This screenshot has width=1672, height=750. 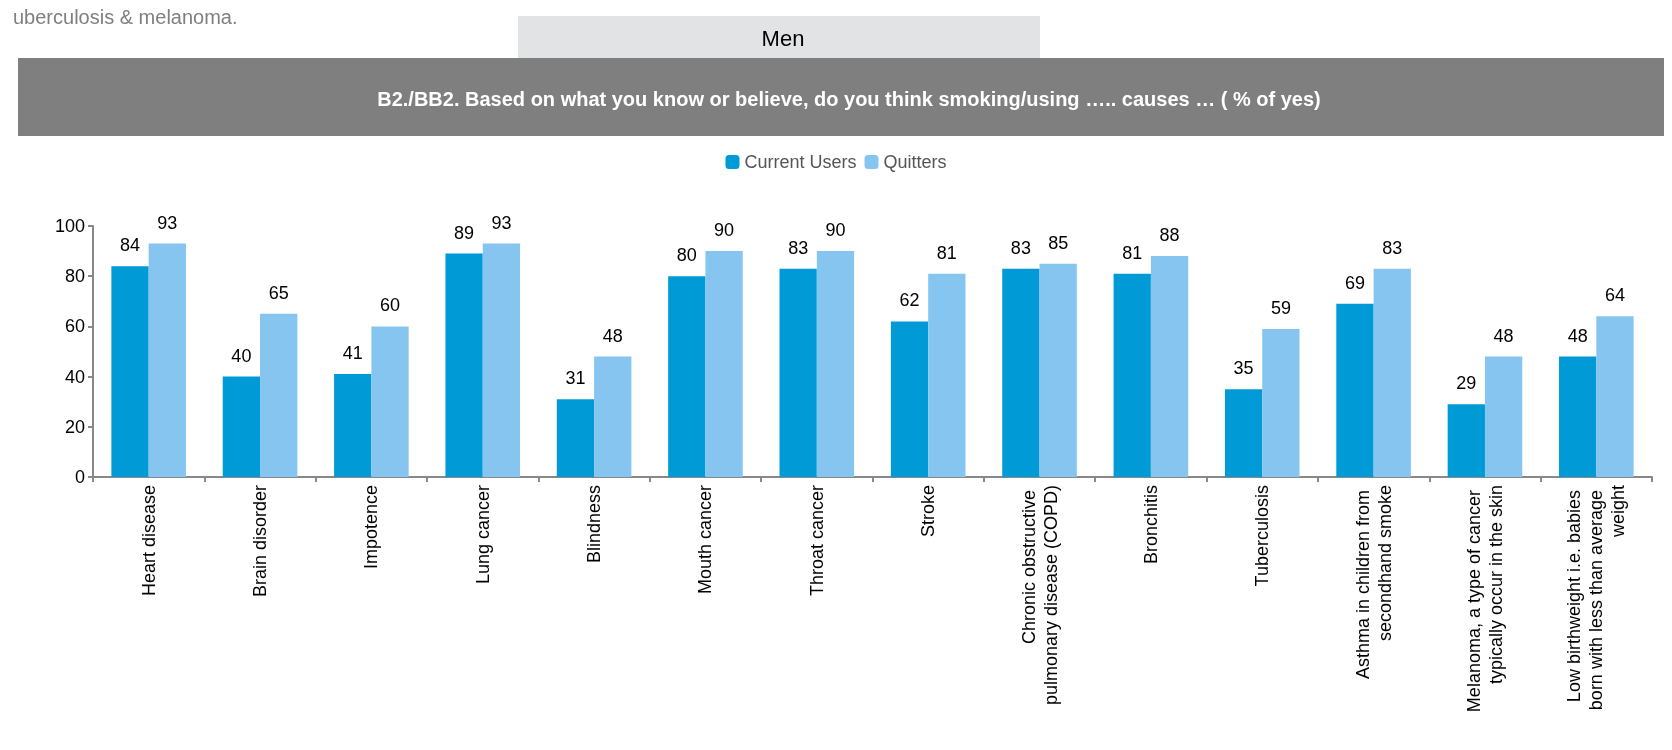 I want to click on data-label: 60, so click(x=390, y=305).